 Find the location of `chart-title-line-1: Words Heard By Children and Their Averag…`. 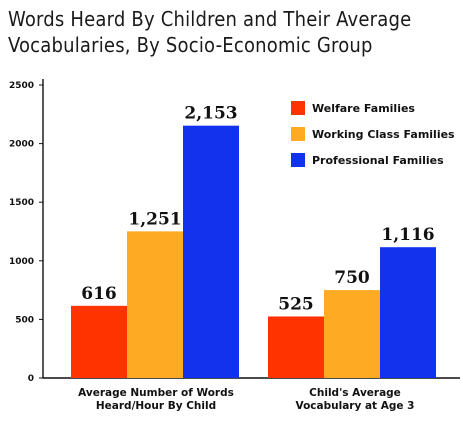

chart-title-line-1: Words Heard By Children and Their Averag… is located at coordinates (210, 19).